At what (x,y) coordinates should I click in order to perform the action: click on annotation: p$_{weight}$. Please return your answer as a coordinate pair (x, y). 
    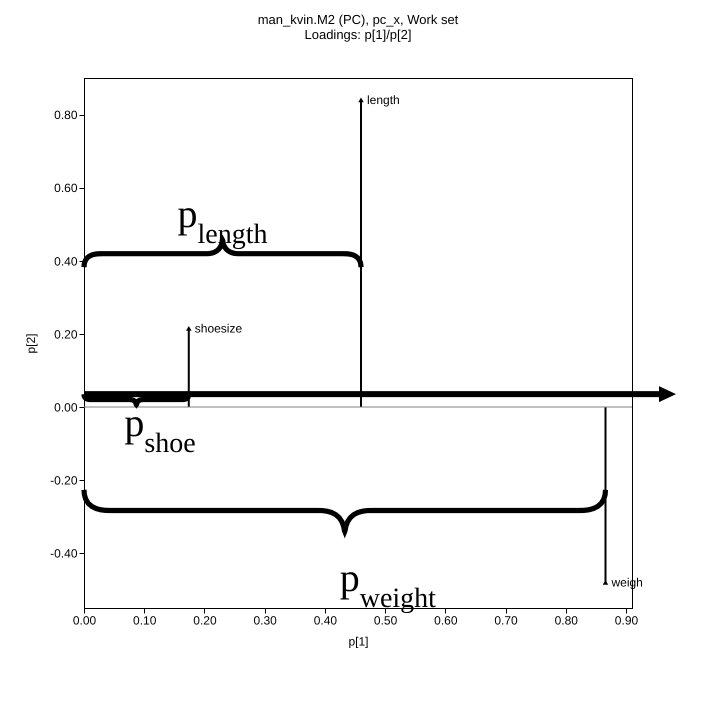
    Looking at the image, I should click on (388, 584).